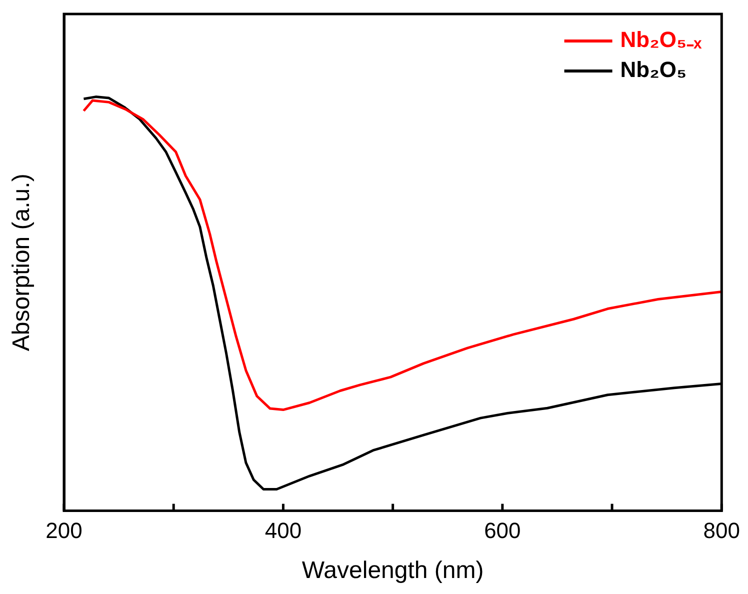 This screenshot has width=748, height=594. Describe the element at coordinates (653, 69) in the screenshot. I see `legend-label: Nb₂O₅` at that location.